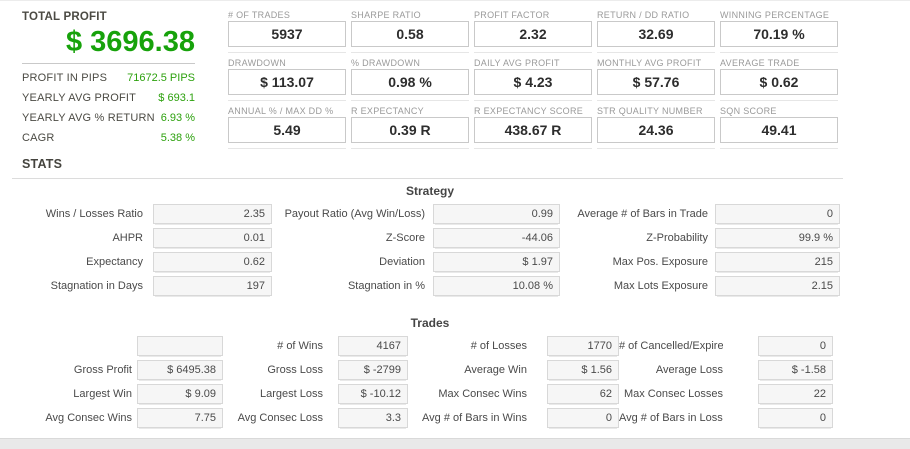 Image resolution: width=910 pixels, height=449 pixels. Describe the element at coordinates (533, 31) in the screenshot. I see `metric-profit-factor: PROFIT FACTOR 2.32` at that location.